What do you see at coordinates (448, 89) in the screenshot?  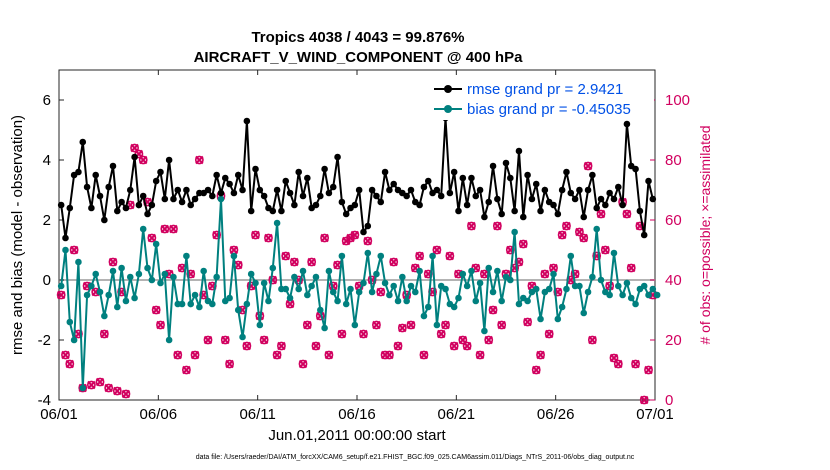 I see `legend-rmse-marker` at bounding box center [448, 89].